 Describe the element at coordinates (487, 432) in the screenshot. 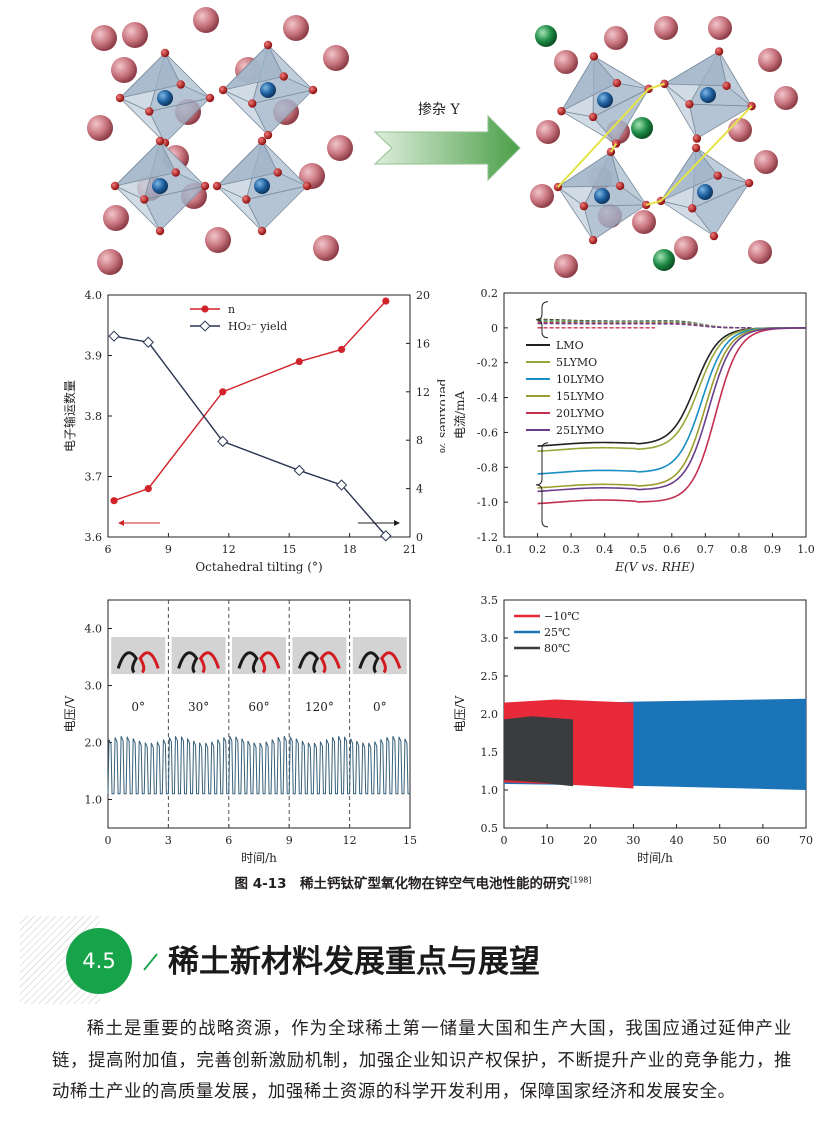

I see `y-tick-label: -0.6` at that location.